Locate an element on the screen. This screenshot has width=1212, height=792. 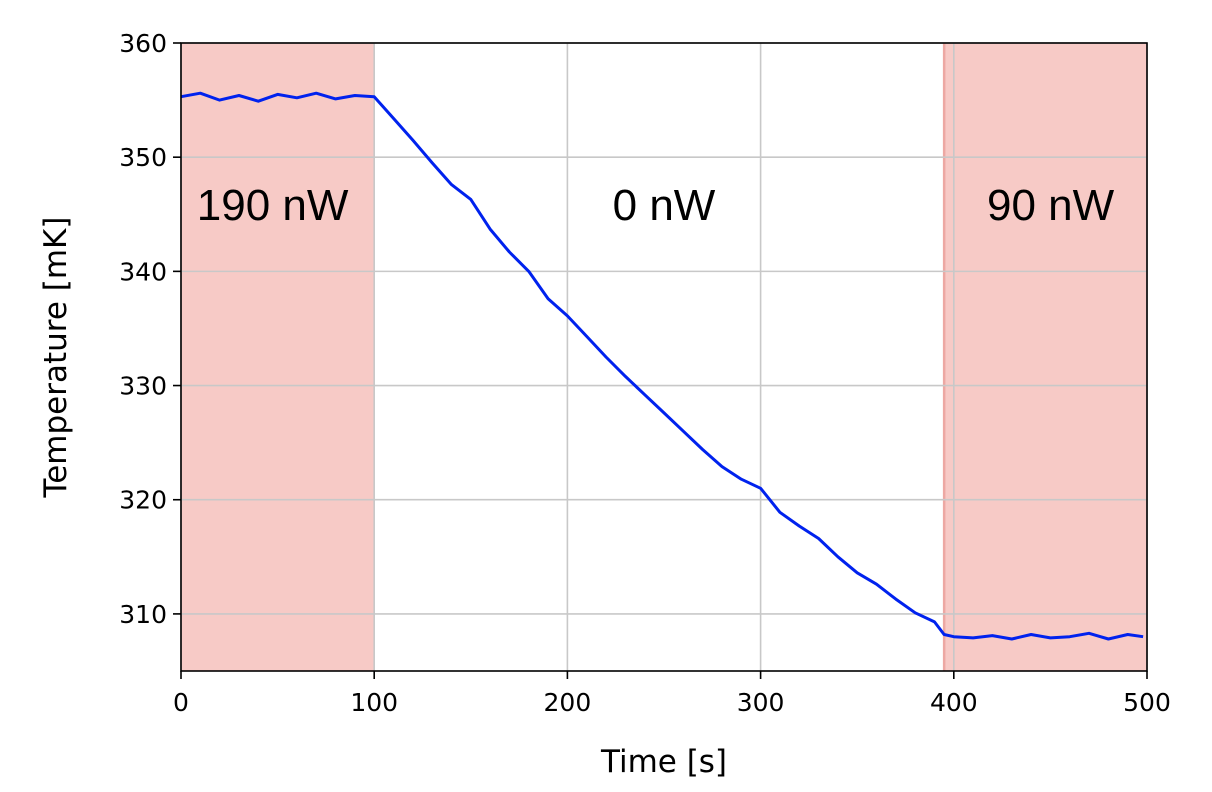
x-tick-label: 0 is located at coordinates (181, 702).